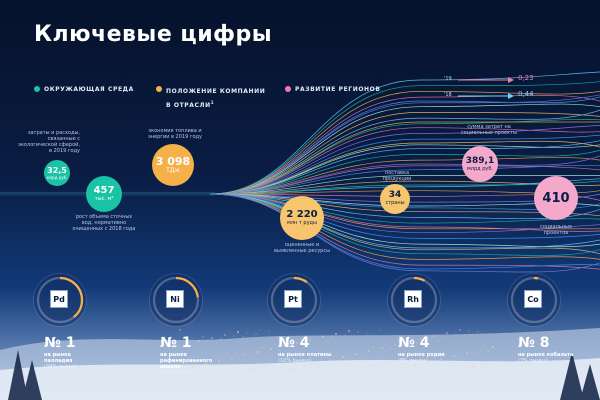 This screenshot has width=600, height=400. Describe the element at coordinates (526, 78) in the screenshot. I see `indicator-value-2019: 0,23` at that location.